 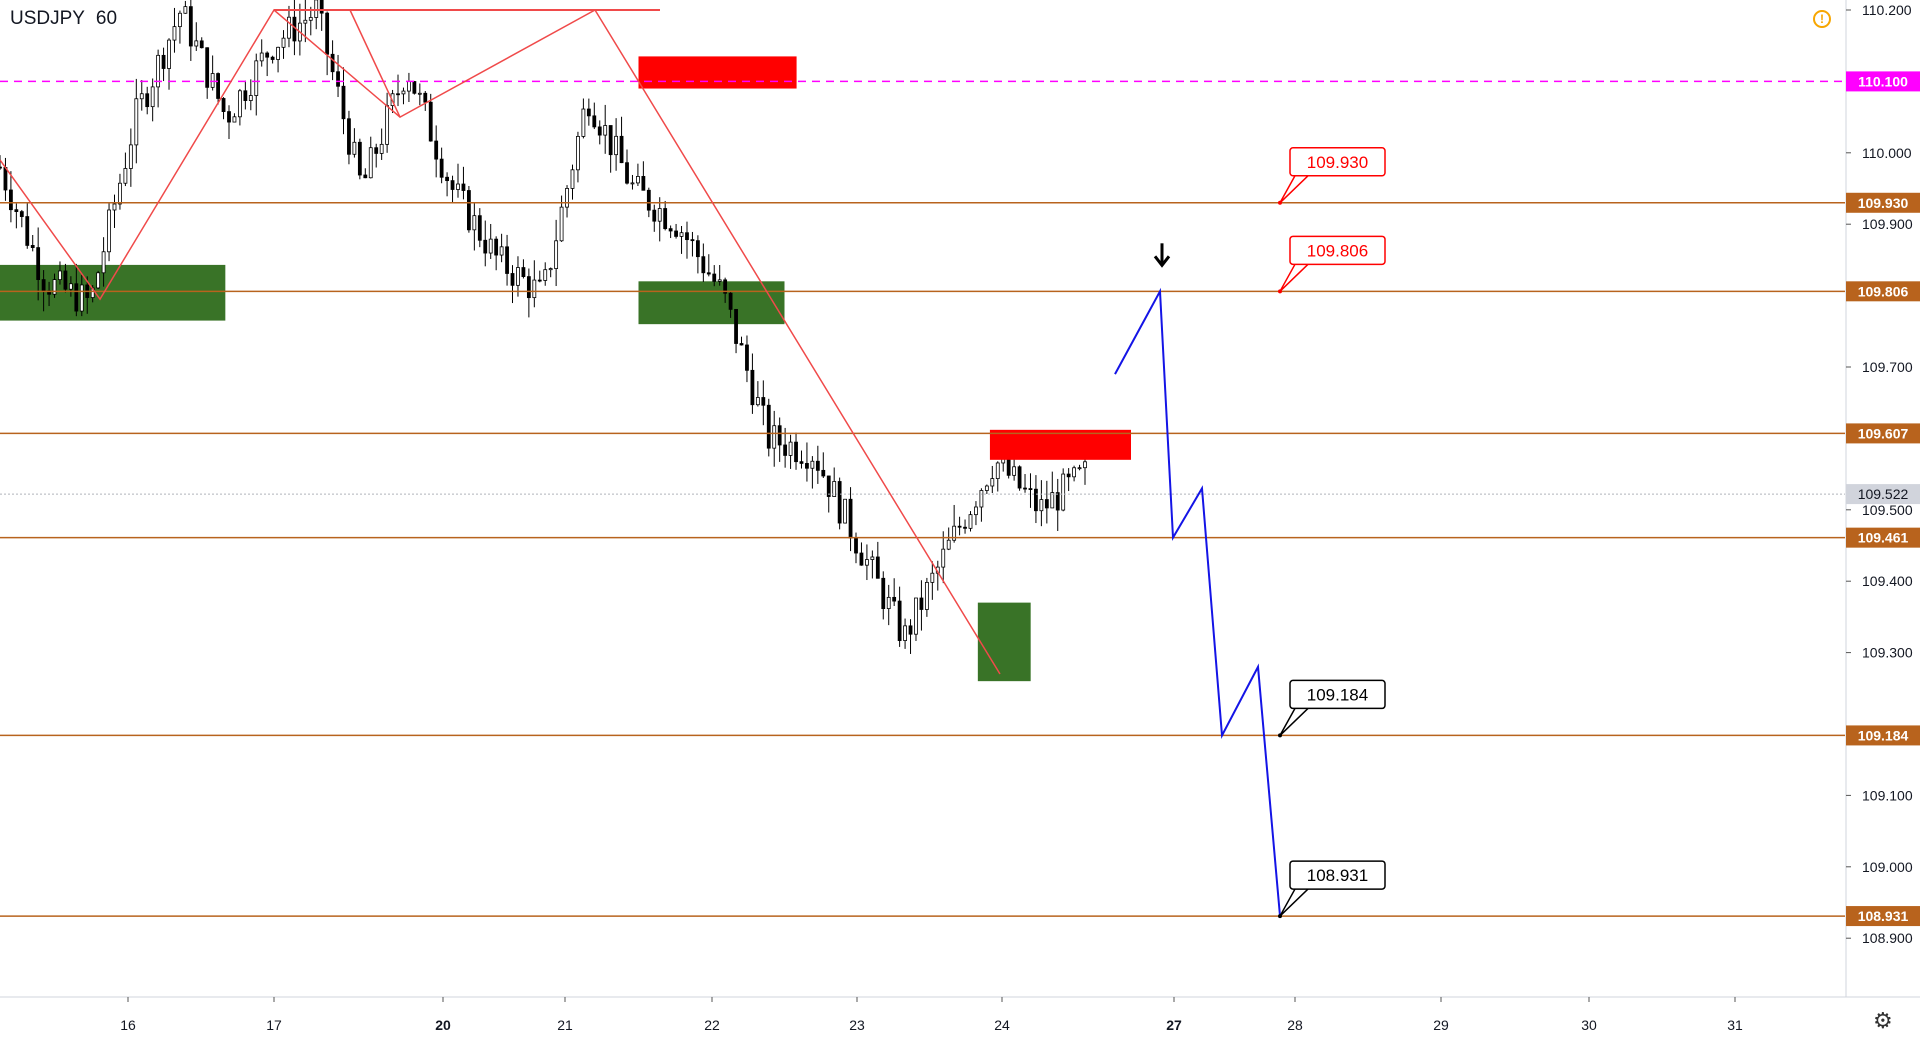 What do you see at coordinates (1887, 153) in the screenshot?
I see `price-tick-label: 110.000` at bounding box center [1887, 153].